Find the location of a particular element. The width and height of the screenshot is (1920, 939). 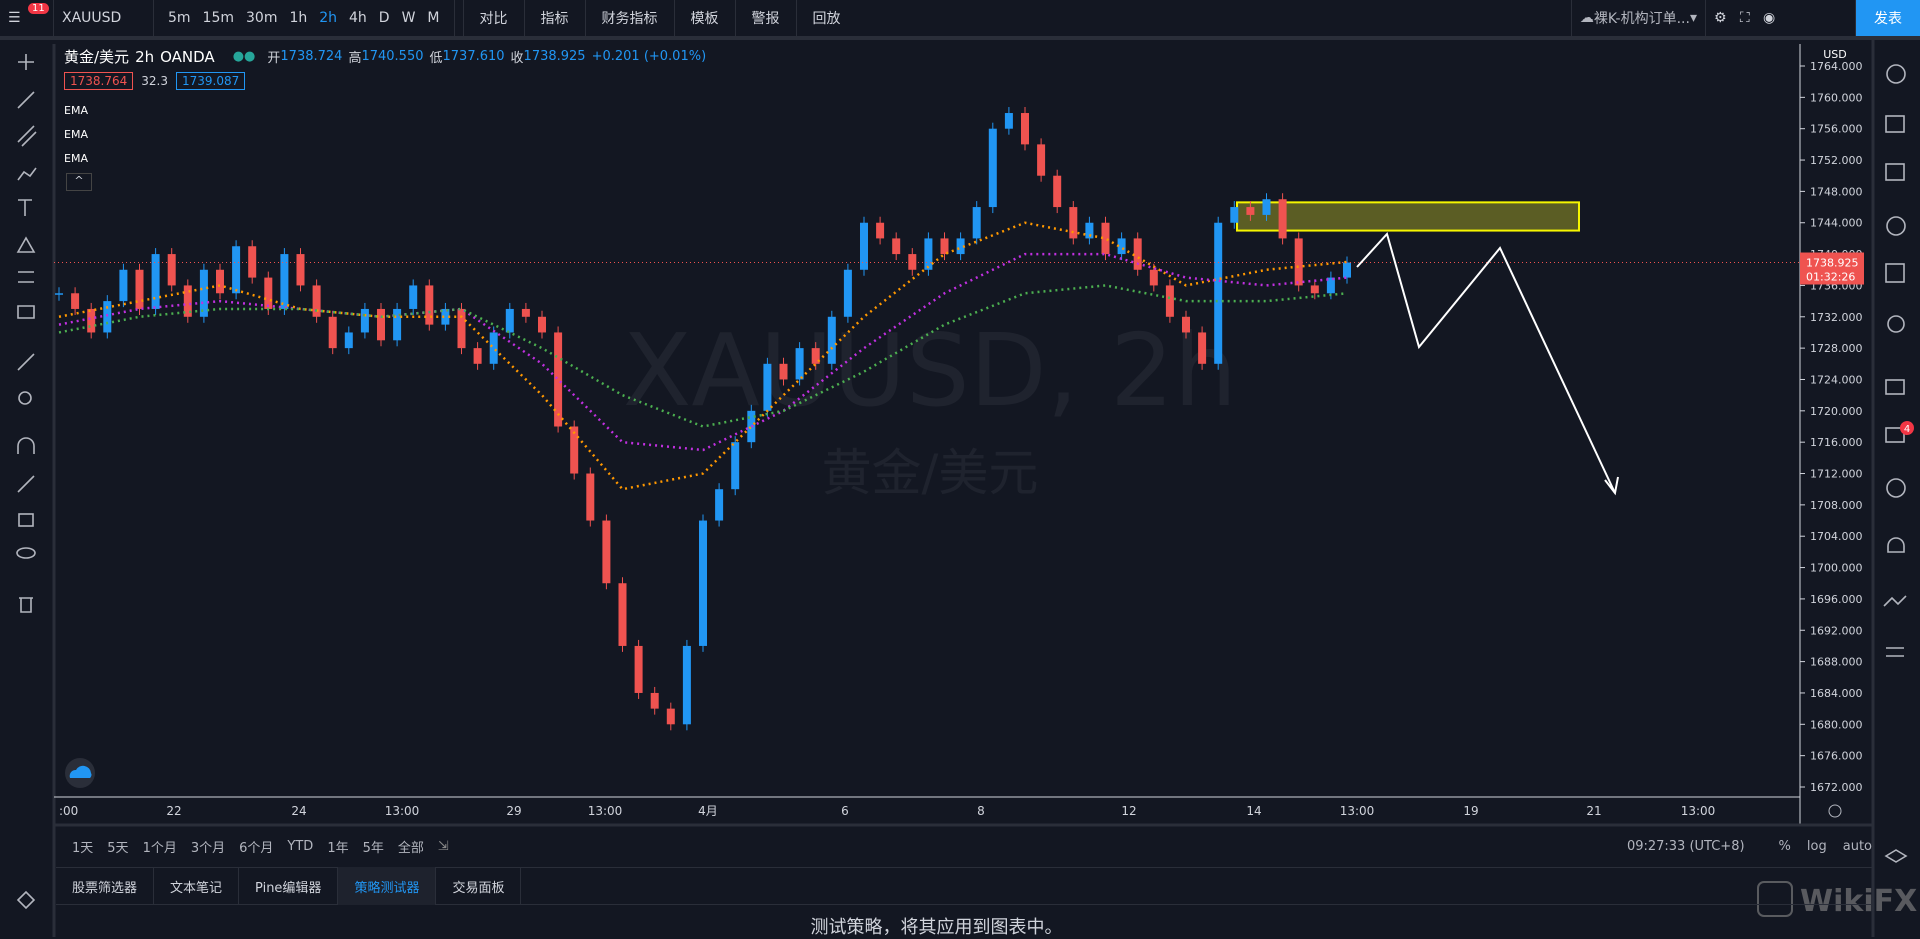

label: 高 is located at coordinates (355, 58).